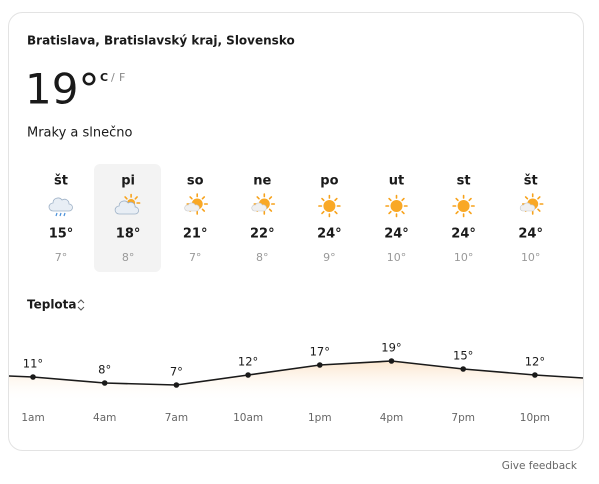  I want to click on area-fill, so click(296, 381).